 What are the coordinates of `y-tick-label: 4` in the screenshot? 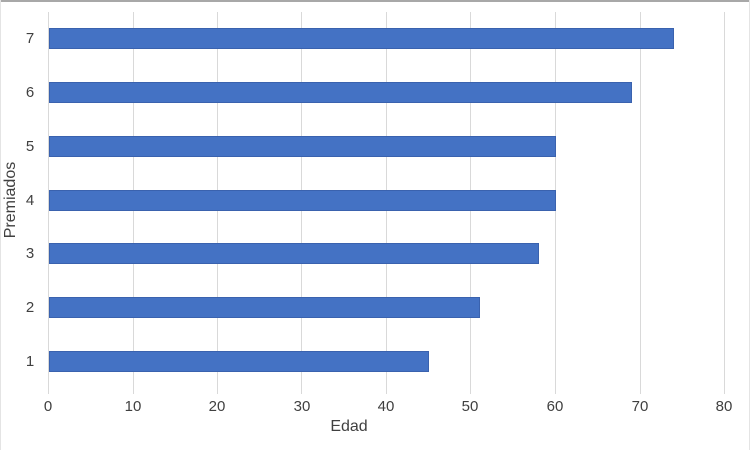 It's located at (30, 200).